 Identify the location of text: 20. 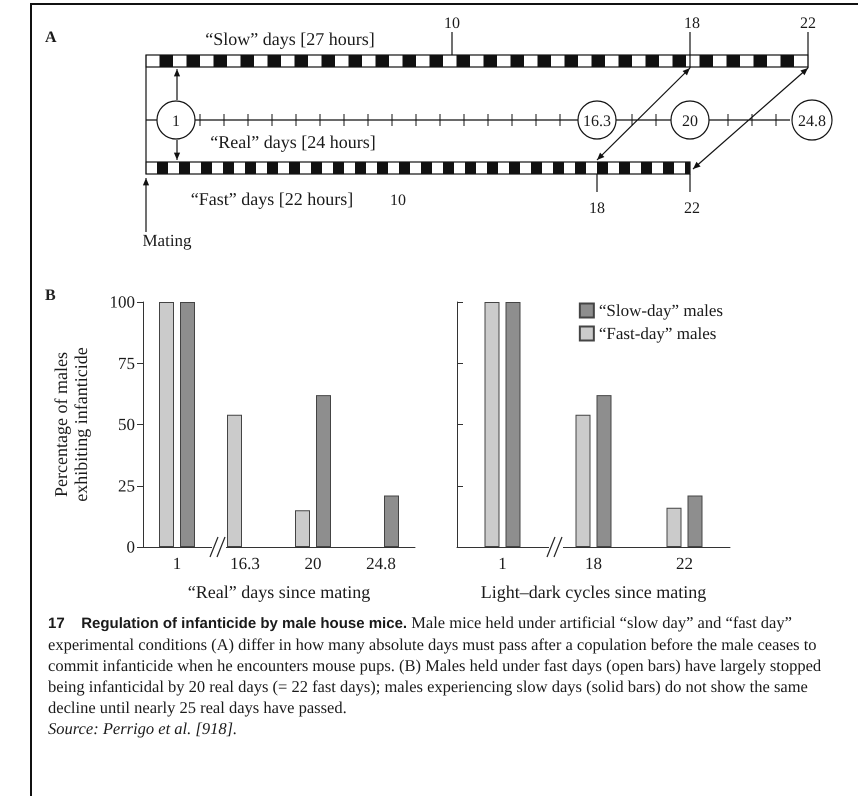
(690, 121).